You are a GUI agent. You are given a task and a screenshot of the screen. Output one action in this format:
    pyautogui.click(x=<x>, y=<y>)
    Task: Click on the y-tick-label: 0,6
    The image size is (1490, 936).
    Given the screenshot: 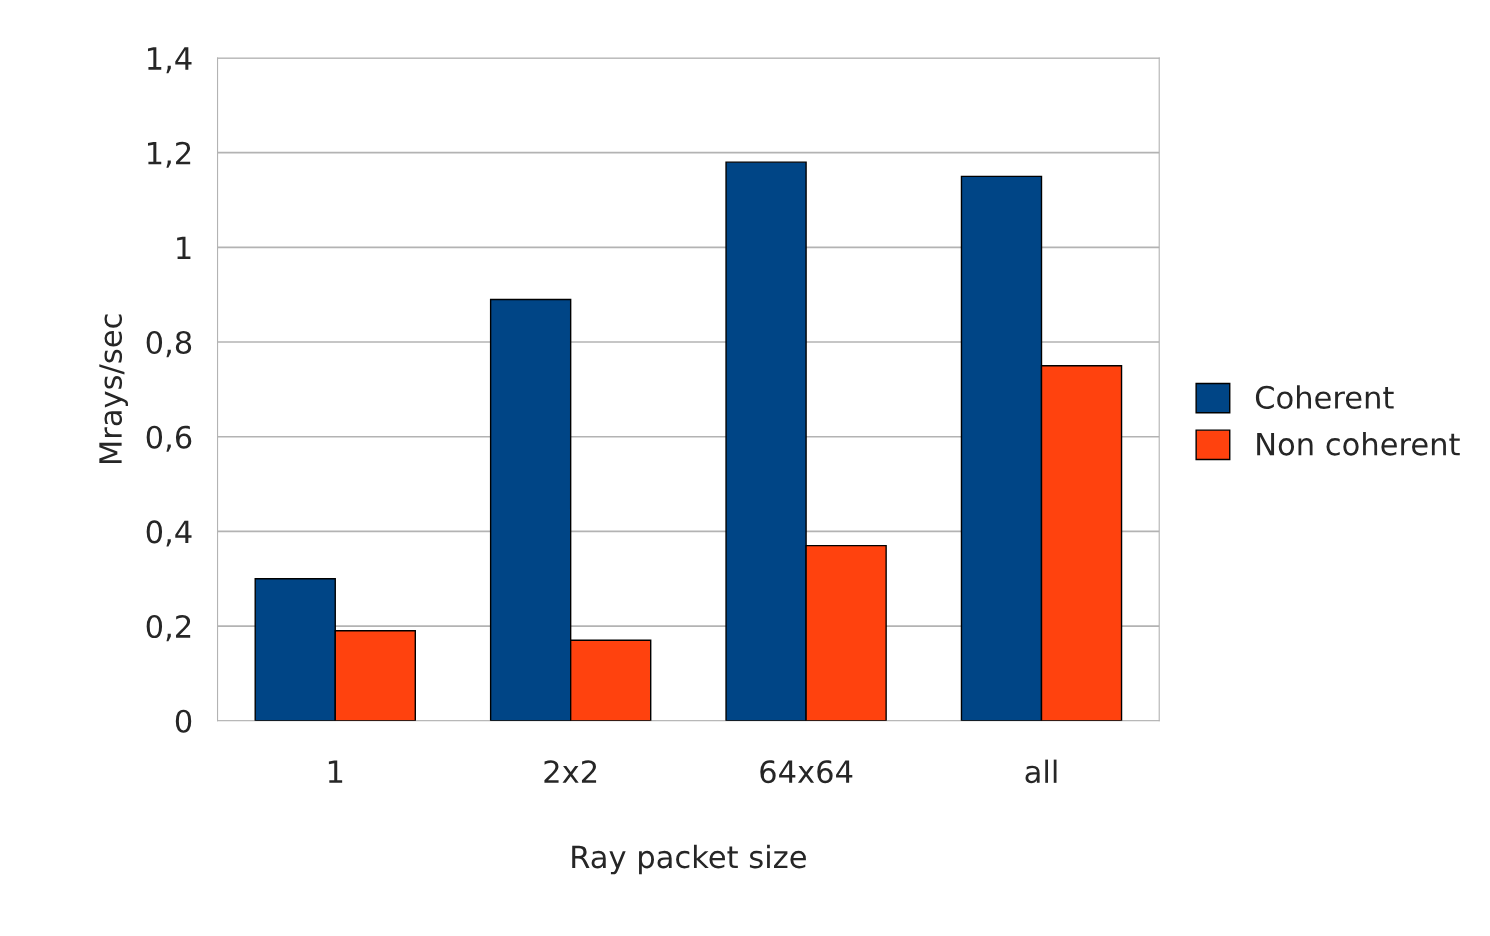 What is the action you would take?
    pyautogui.click(x=169, y=438)
    